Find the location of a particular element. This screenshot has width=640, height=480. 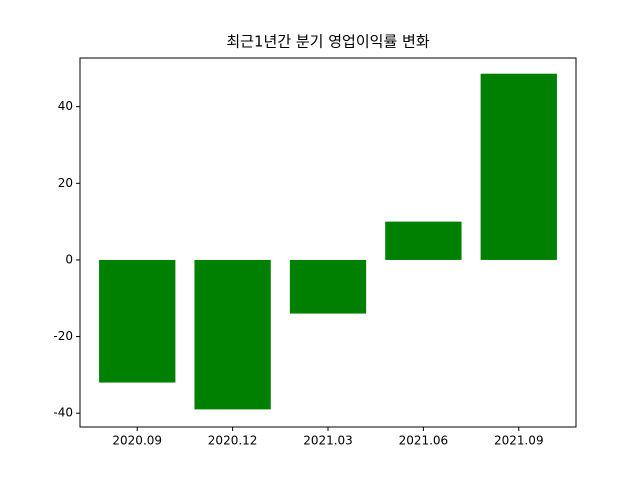

y-tick-label: 20 is located at coordinates (65, 183).